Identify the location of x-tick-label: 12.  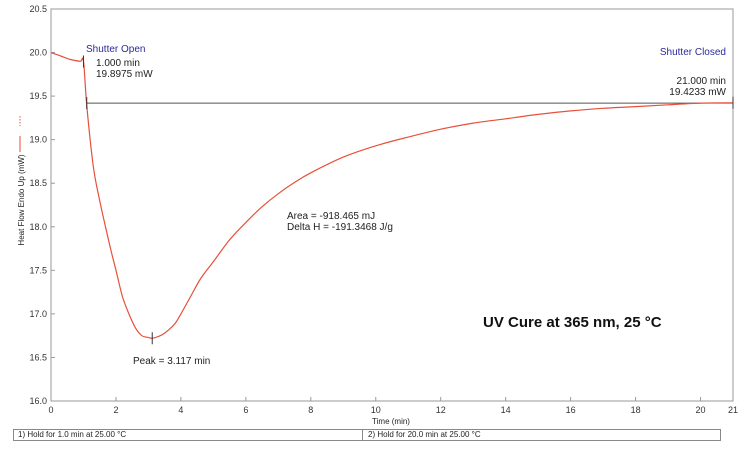
(441, 410).